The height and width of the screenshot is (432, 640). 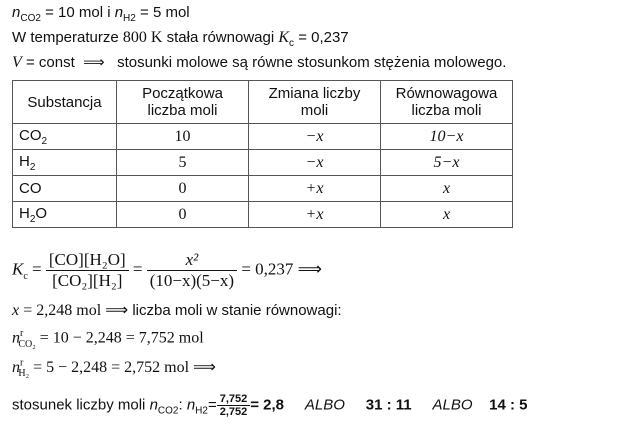 I want to click on table-row: H2O 0 +x x, so click(x=262, y=214).